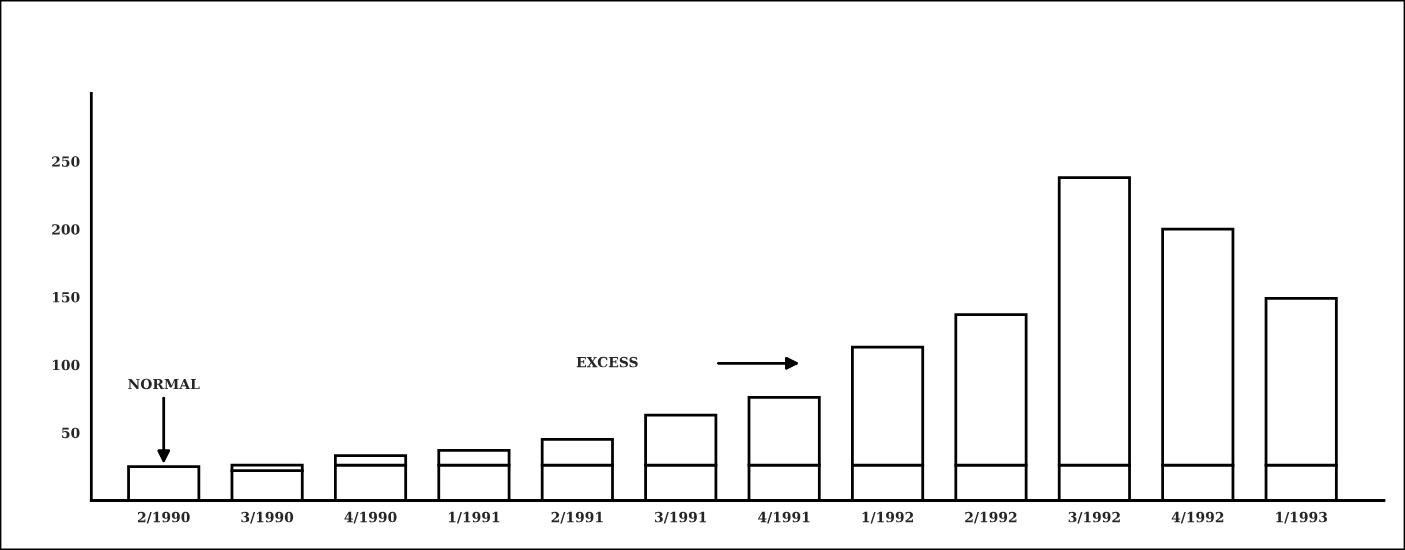  I want to click on y-tick-label: 250, so click(66, 161).